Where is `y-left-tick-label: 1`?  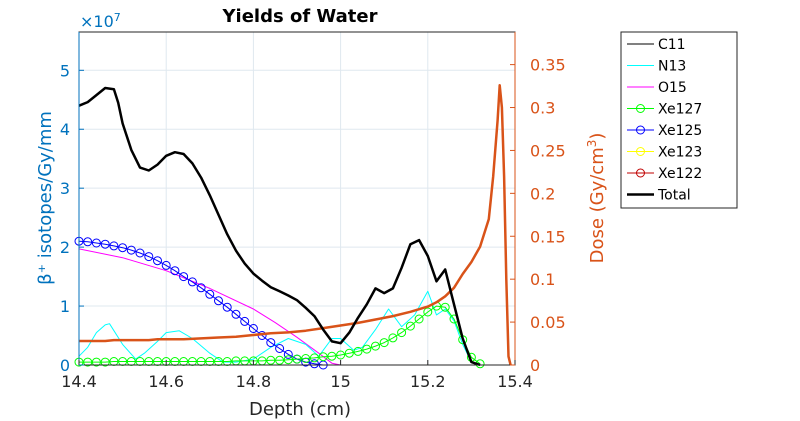
y-left-tick-label: 1 is located at coordinates (65, 306).